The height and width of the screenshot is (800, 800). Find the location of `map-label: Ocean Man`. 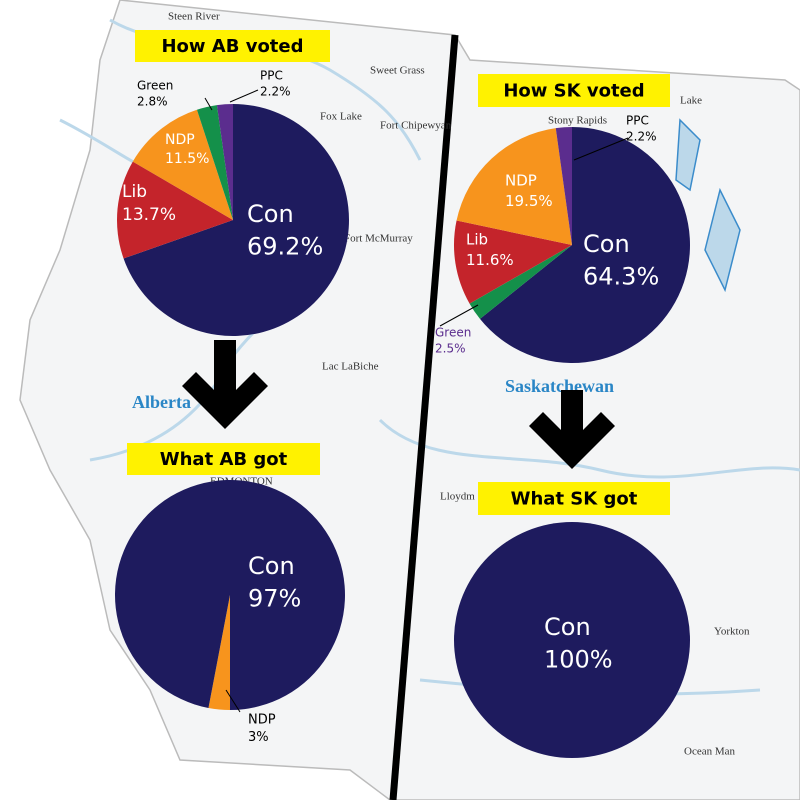

map-label: Ocean Man is located at coordinates (710, 752).